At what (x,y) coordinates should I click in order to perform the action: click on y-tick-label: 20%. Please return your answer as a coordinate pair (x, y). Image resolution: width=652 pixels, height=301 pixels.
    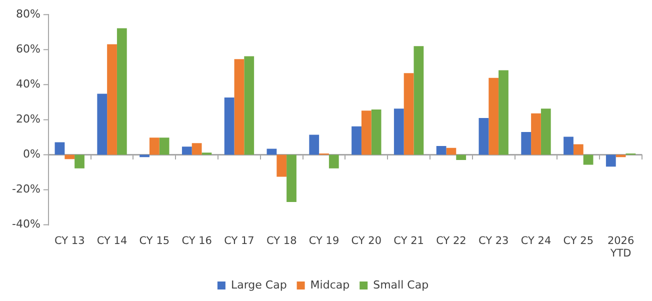
    Looking at the image, I should click on (28, 119).